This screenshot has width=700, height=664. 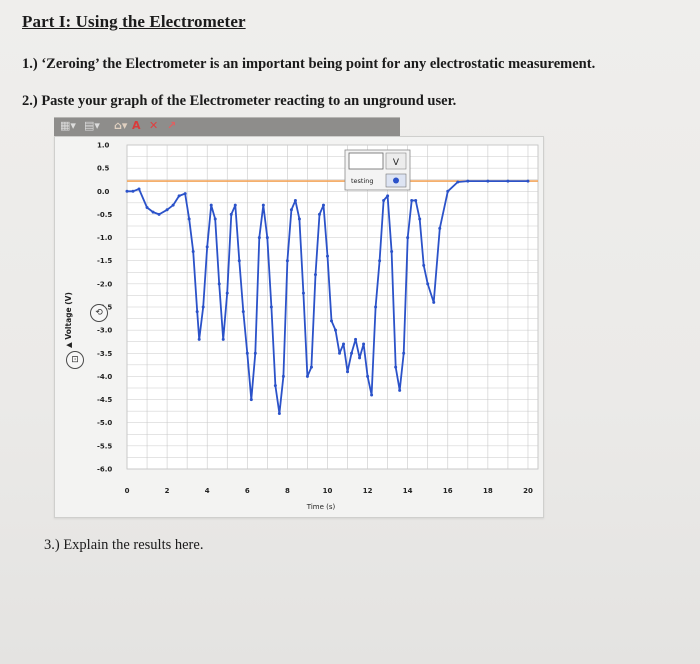 I want to click on x-tick-label: 10, so click(x=328, y=491).